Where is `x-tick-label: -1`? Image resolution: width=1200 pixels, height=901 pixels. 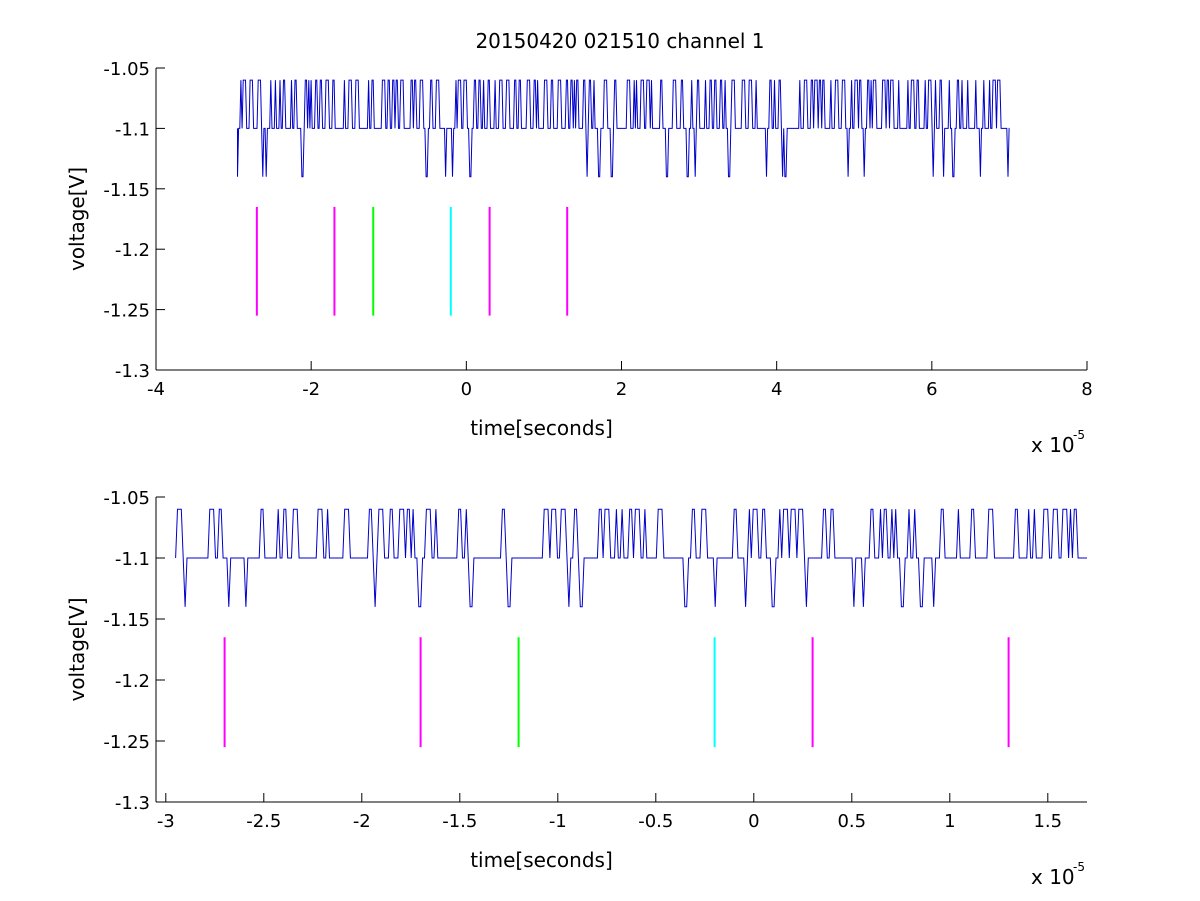
x-tick-label: -1 is located at coordinates (558, 821).